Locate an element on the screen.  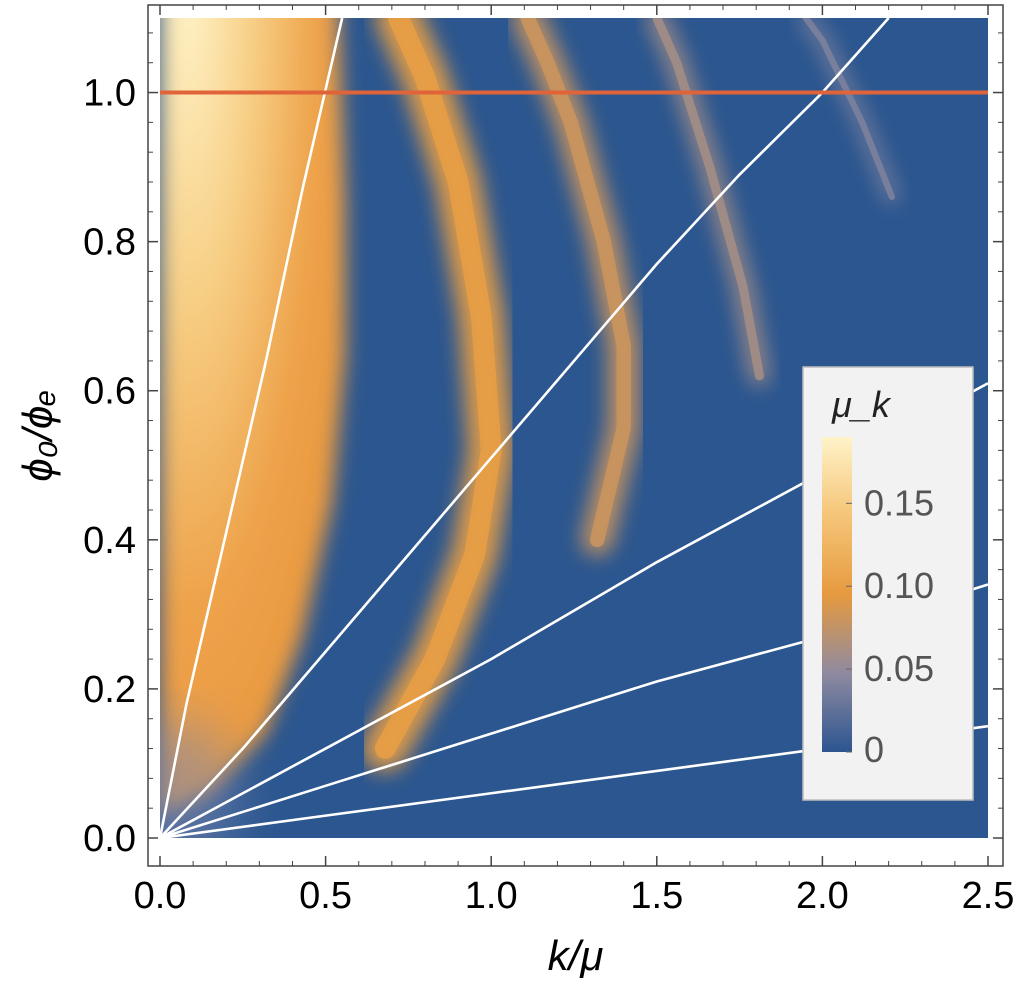
y-tick-label: 0.8 is located at coordinates (109, 243).